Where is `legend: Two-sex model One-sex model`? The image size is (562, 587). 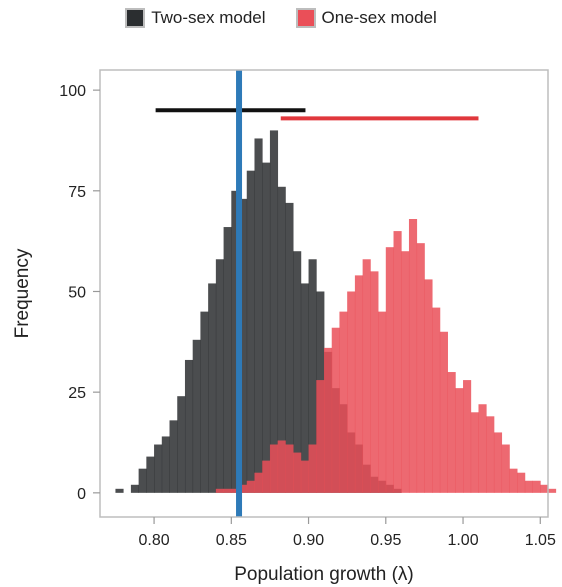
legend: Two-sex model One-sex model is located at coordinates (281, 18).